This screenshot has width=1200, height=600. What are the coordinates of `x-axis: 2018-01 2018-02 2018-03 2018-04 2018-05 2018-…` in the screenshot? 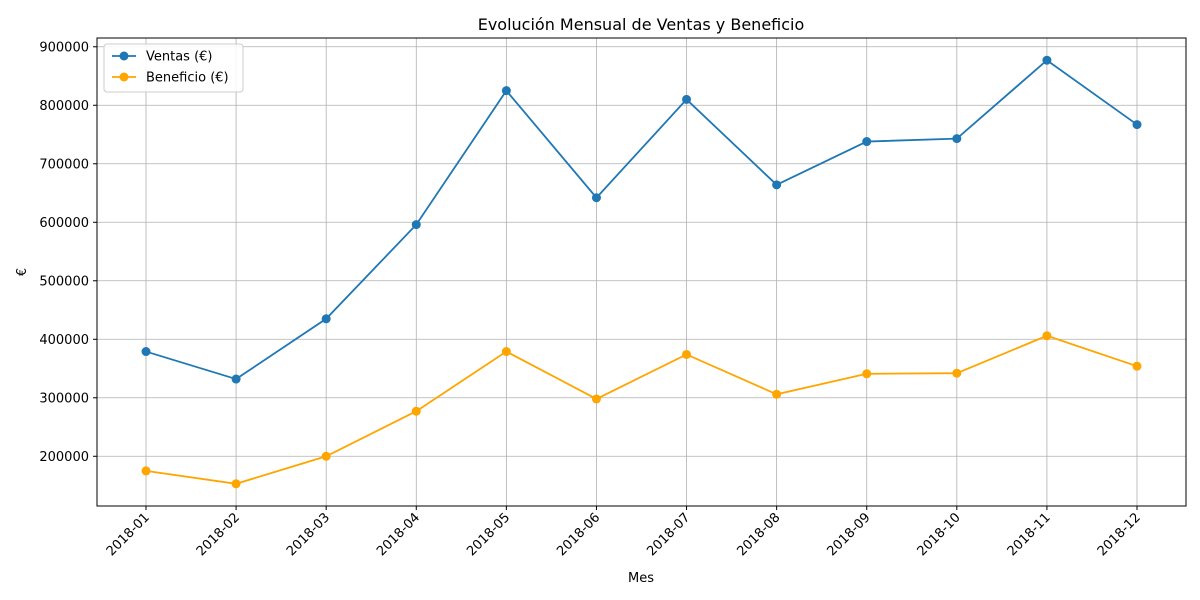 It's located at (624, 532).